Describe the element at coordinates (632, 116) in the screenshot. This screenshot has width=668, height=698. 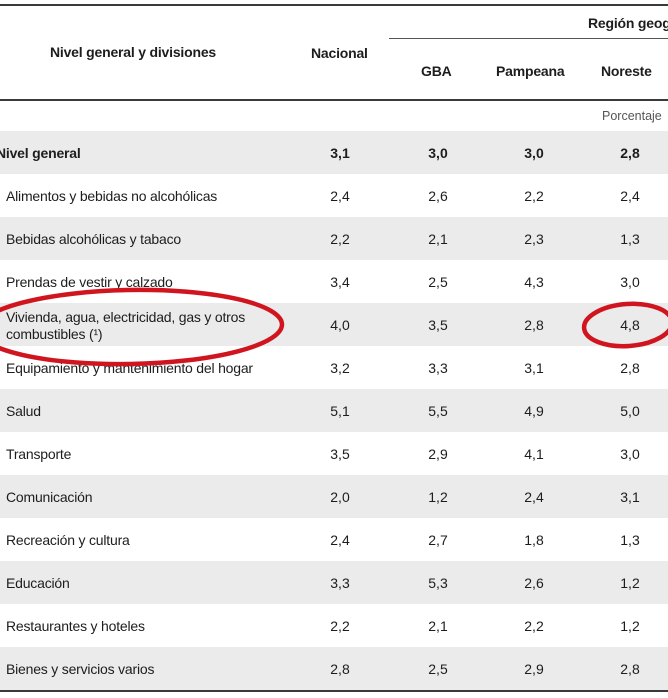
I see `unit-label: Porcentaje` at that location.